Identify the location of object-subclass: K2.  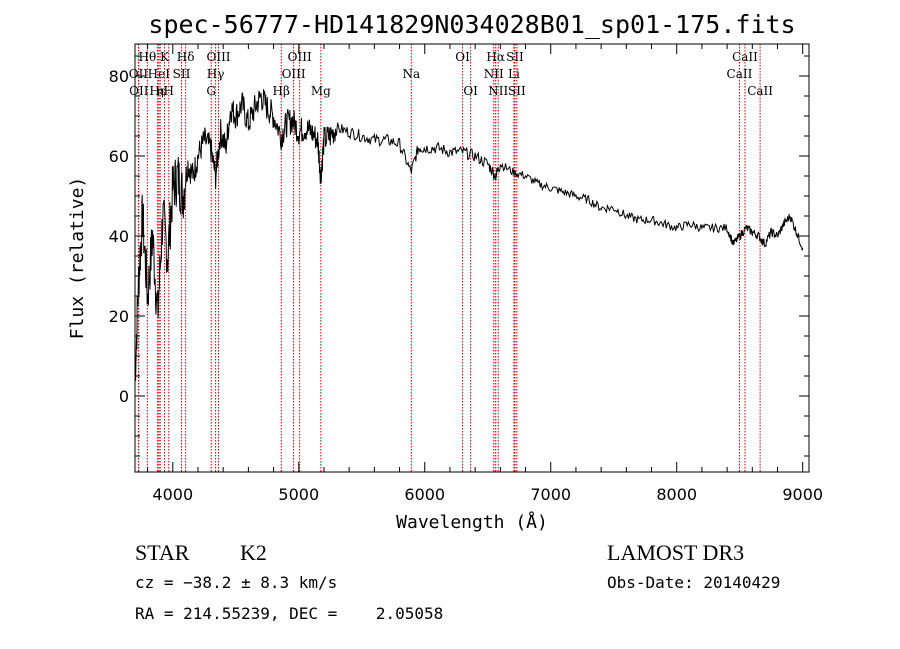
(253, 552).